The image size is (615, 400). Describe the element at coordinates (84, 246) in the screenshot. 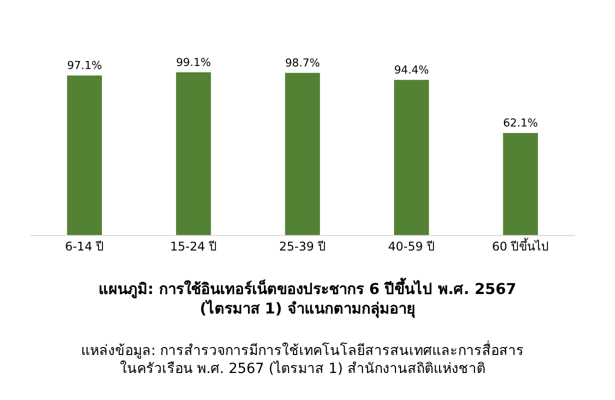

I see `x-tick-label: 6-14 ปี` at that location.